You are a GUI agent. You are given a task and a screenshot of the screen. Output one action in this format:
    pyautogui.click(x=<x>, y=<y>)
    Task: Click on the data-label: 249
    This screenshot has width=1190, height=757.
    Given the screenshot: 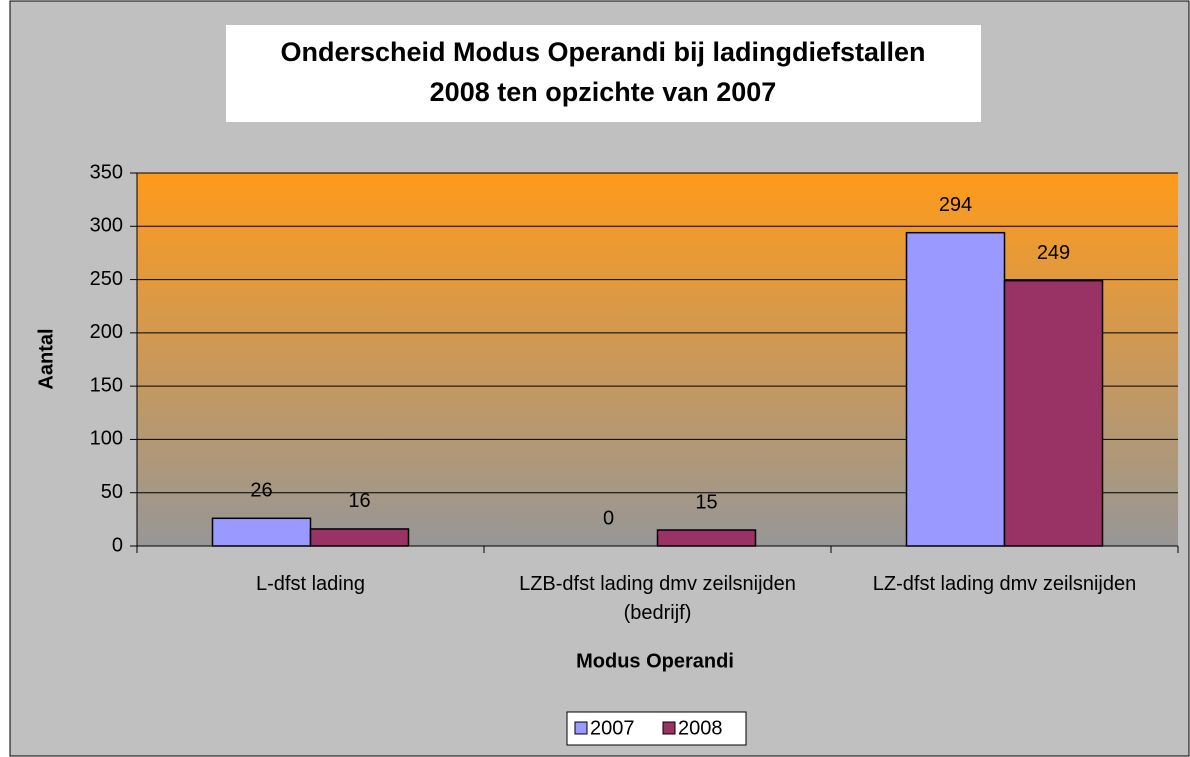 What is the action you would take?
    pyautogui.click(x=1053, y=253)
    